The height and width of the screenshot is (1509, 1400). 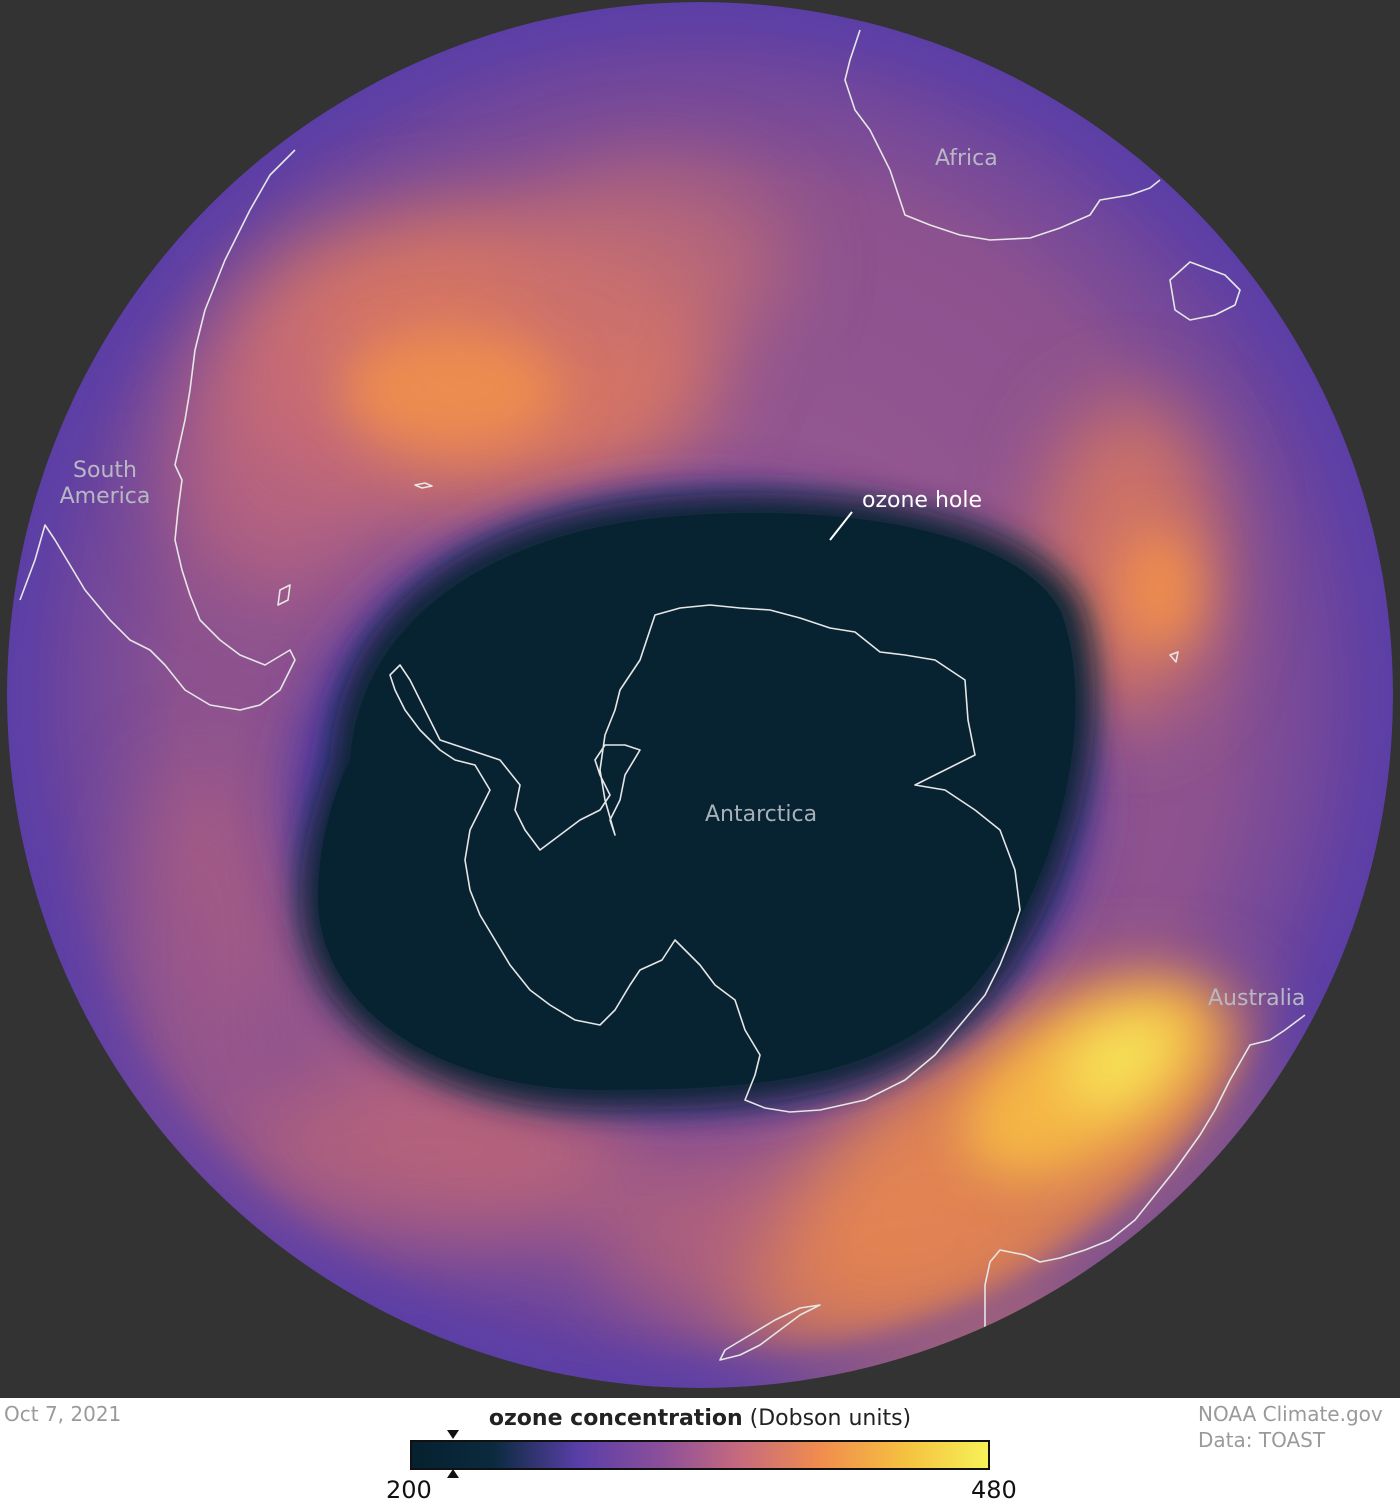 What do you see at coordinates (922, 500) in the screenshot?
I see `ozone-hole-label: ozone hole` at bounding box center [922, 500].